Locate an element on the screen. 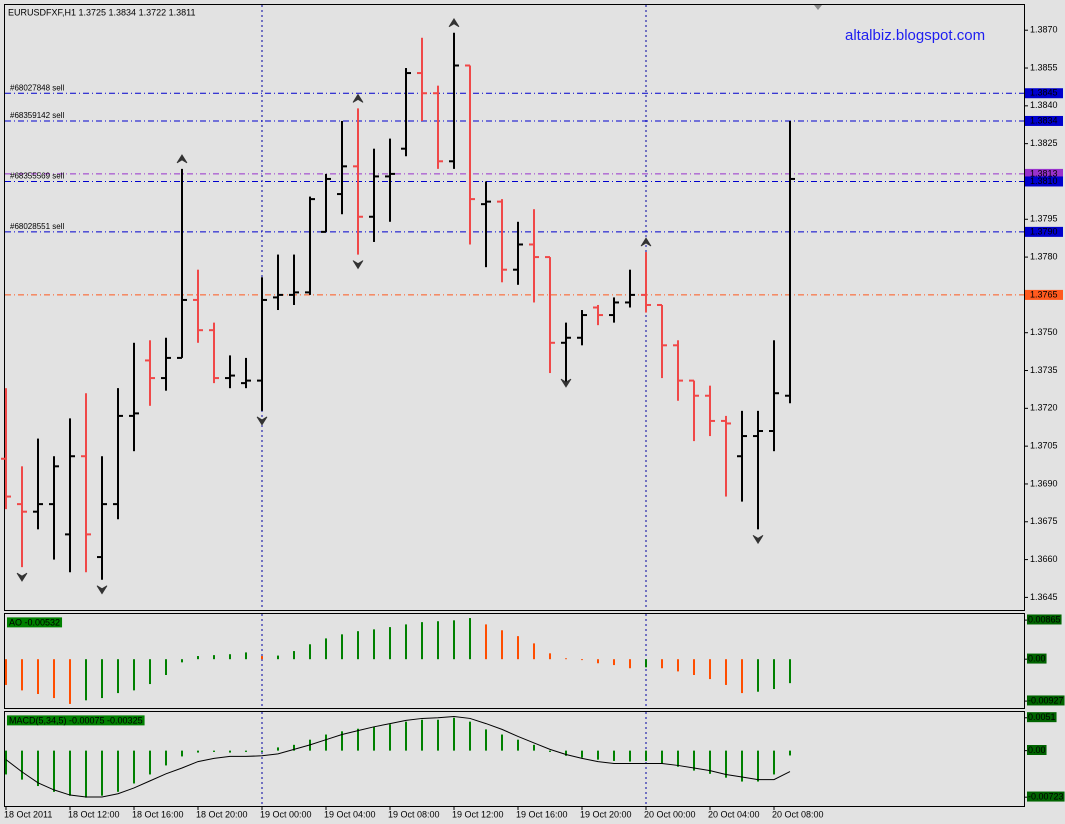 The image size is (1065, 824). chart-title: EURUSDFXF,H1 1.3725 1.3834 1.3722 1.3811 is located at coordinates (101, 12).